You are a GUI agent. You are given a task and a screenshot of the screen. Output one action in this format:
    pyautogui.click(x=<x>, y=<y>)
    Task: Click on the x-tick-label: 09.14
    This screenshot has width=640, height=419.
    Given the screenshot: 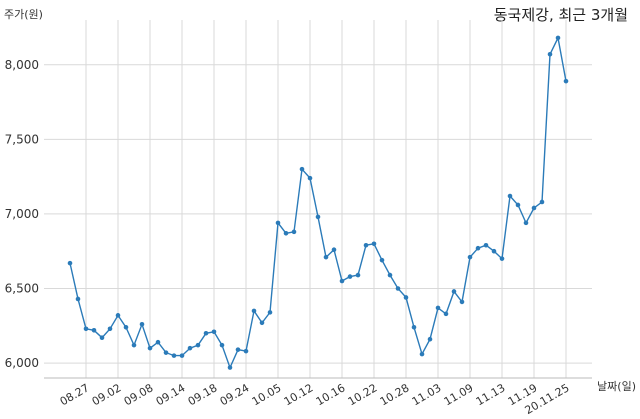 What is the action you would take?
    pyautogui.click(x=171, y=394)
    